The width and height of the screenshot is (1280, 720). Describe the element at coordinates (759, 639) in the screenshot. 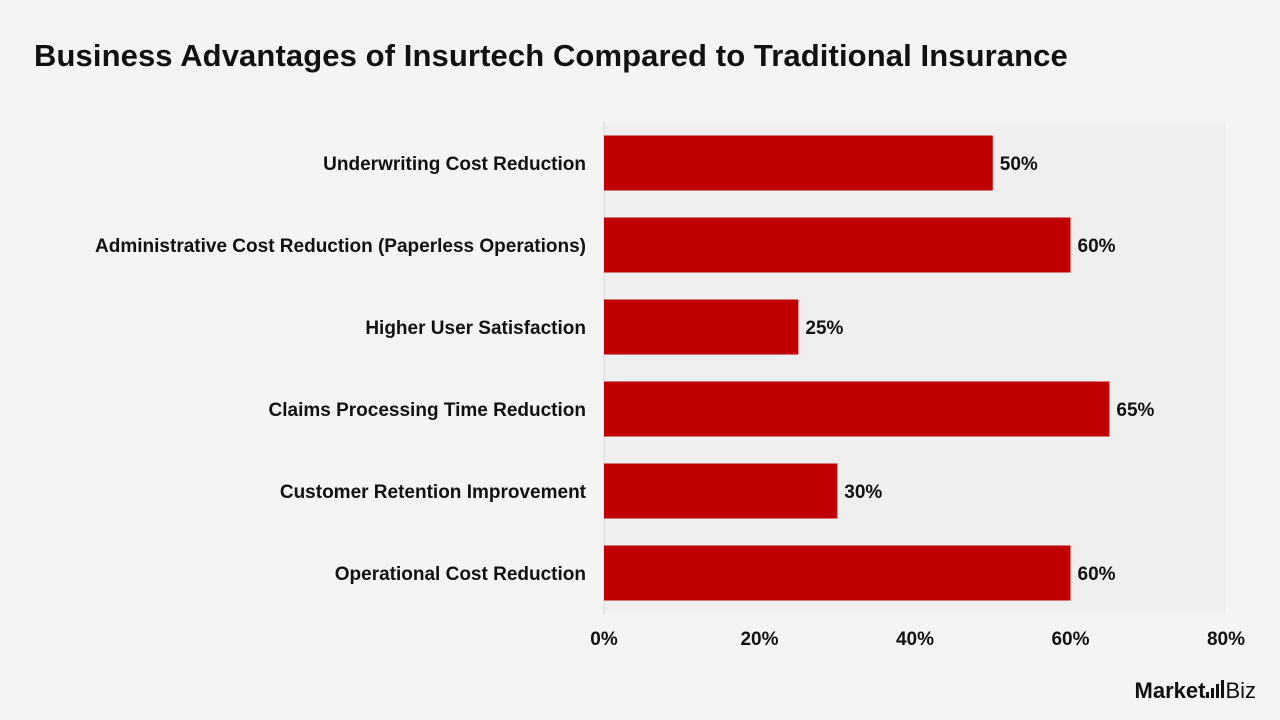

I see `x-tick-label: 20%` at that location.